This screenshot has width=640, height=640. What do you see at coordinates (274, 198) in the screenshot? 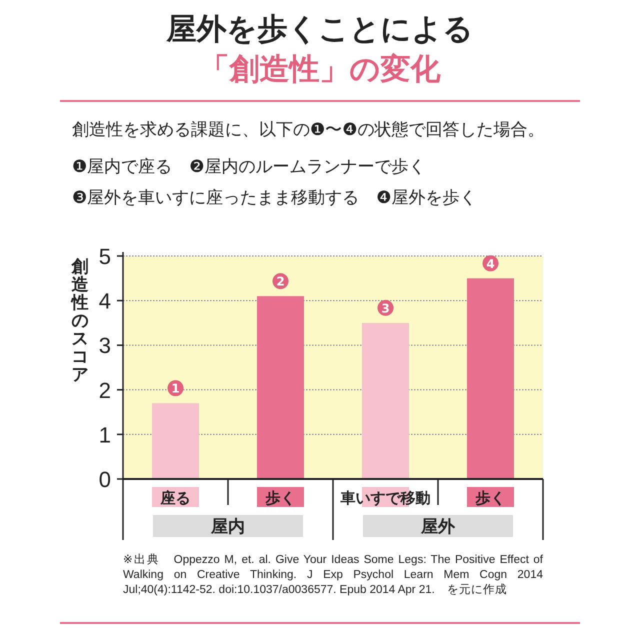
I see `text: ❸屋外を車いすに座ったまま移動する ❹屋外を歩く` at bounding box center [274, 198].